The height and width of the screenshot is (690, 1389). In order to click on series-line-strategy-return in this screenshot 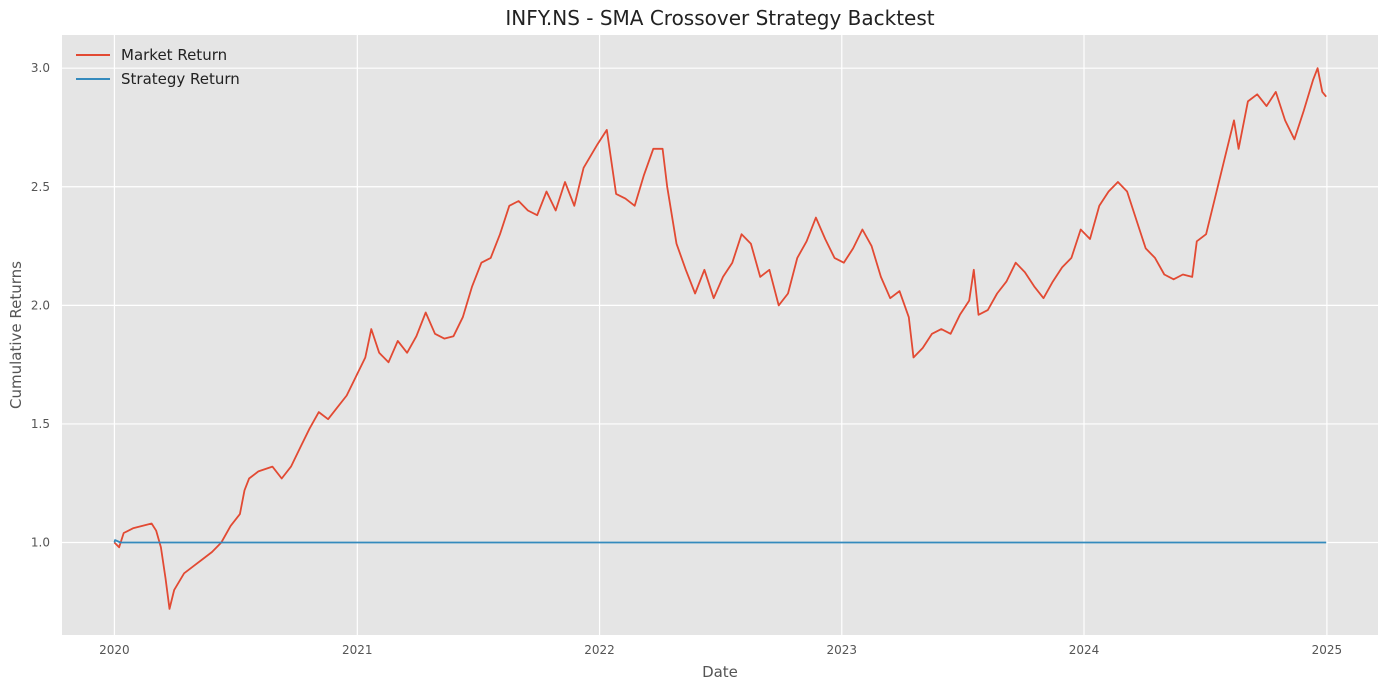, I will do `click(720, 541)`.